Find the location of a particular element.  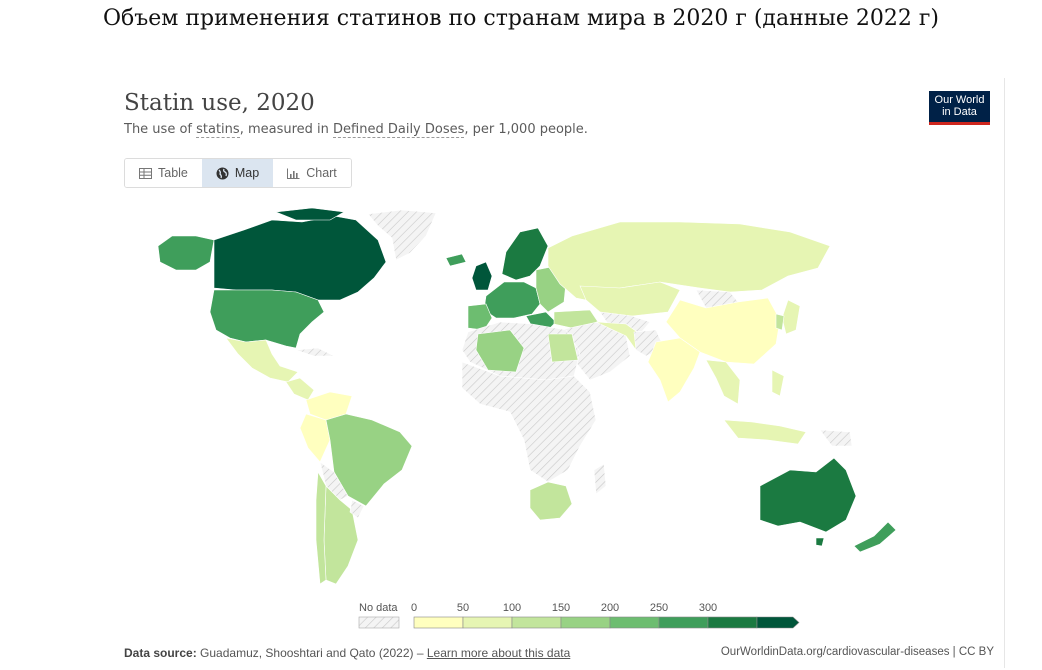

learn-more-link: Learn more about this data is located at coordinates (498, 653).